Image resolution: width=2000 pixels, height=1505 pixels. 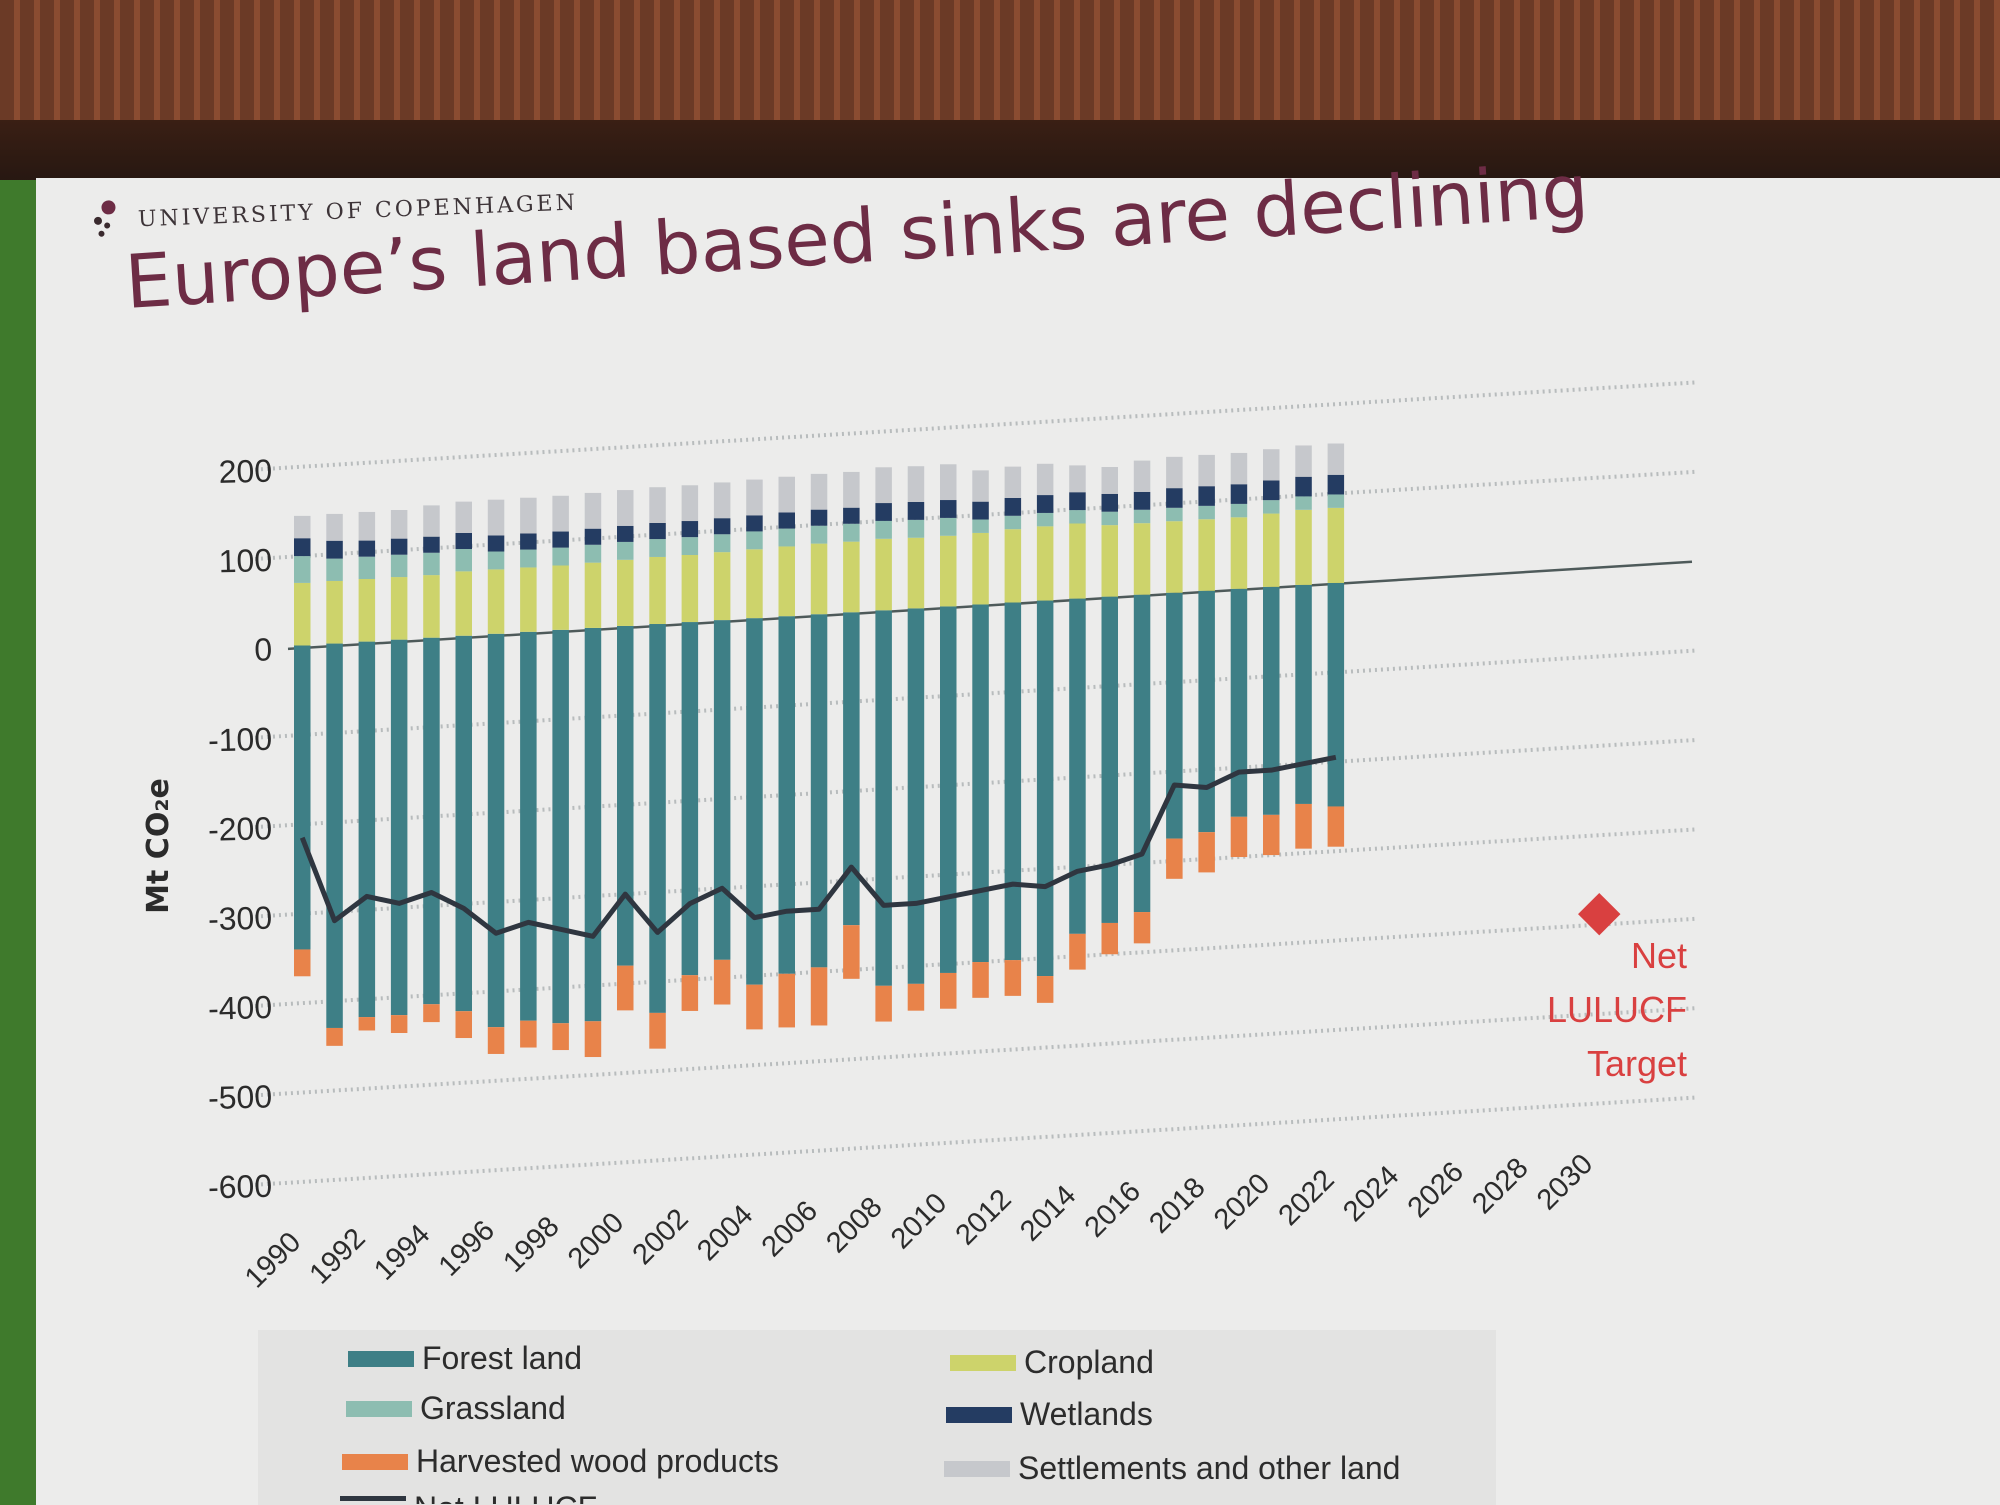 What do you see at coordinates (158, 846) in the screenshot?
I see `y-axis-label: Mt CO₂e` at bounding box center [158, 846].